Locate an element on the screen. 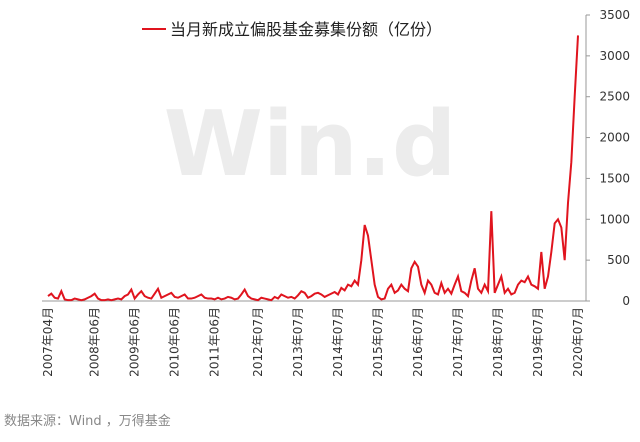 The height and width of the screenshot is (442, 640). x-tick-label: 2019年07月 is located at coordinates (538, 342).